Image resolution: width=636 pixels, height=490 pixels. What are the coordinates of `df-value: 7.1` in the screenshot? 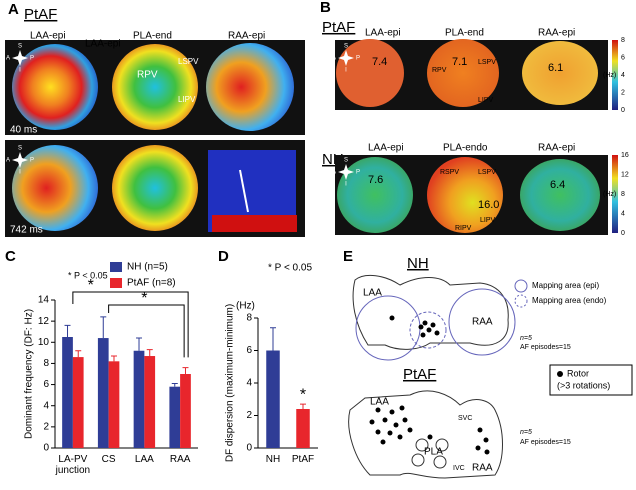 It's located at (459, 62).